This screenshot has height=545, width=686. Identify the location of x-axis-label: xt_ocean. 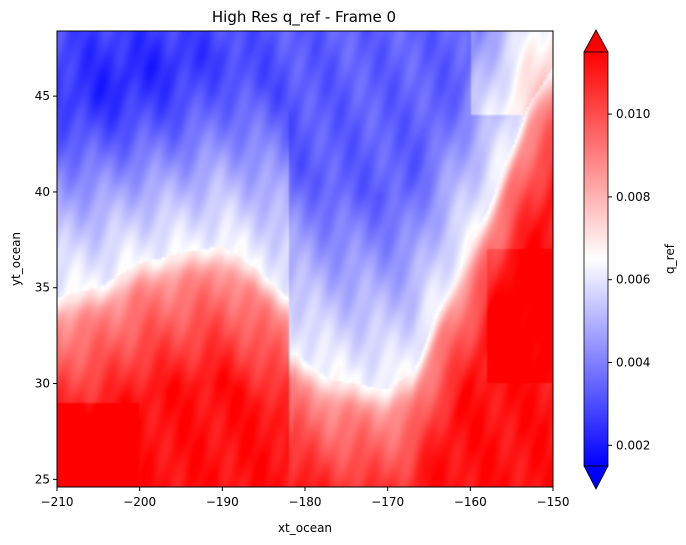
(305, 528).